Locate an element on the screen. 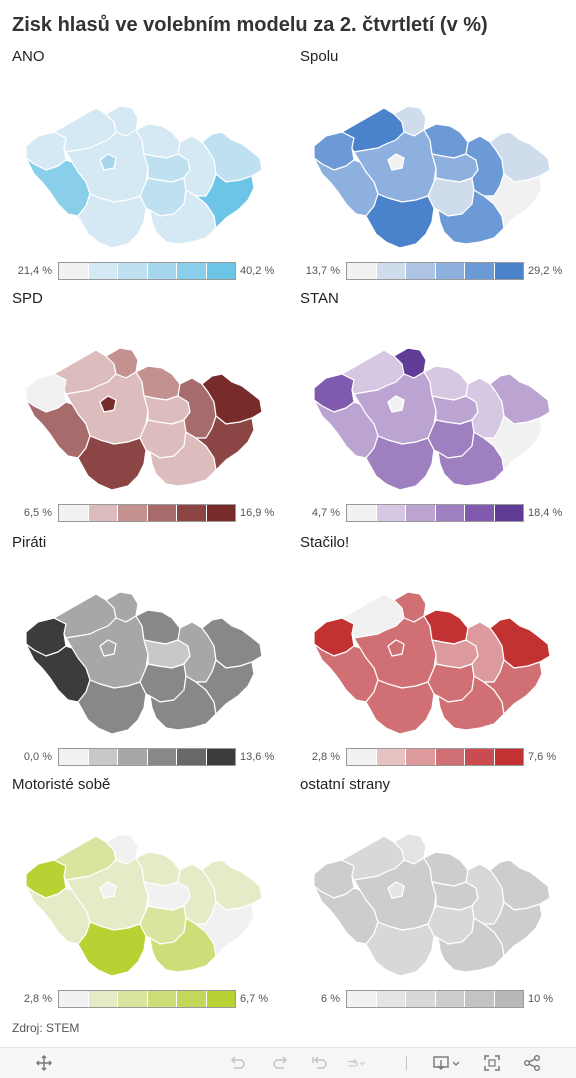 Image resolution: width=576 pixels, height=1078 pixels. download-icon is located at coordinates (447, 1063).